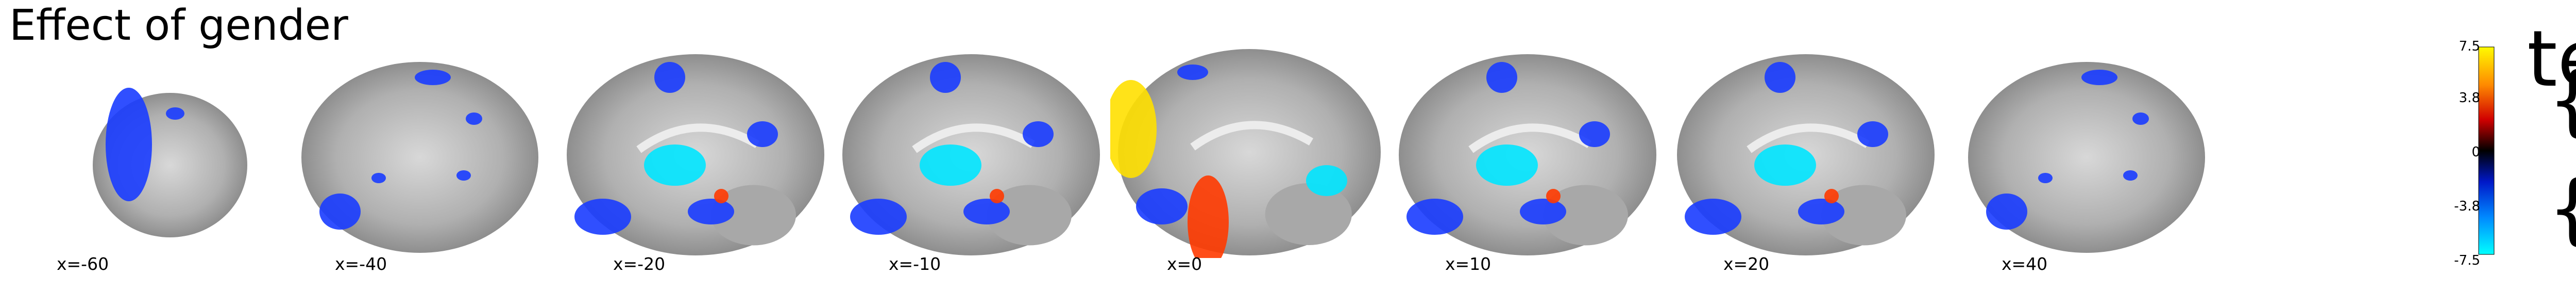 The image size is (2576, 306). I want to click on brain-slice-panel: x=20, so click(1805, 153).